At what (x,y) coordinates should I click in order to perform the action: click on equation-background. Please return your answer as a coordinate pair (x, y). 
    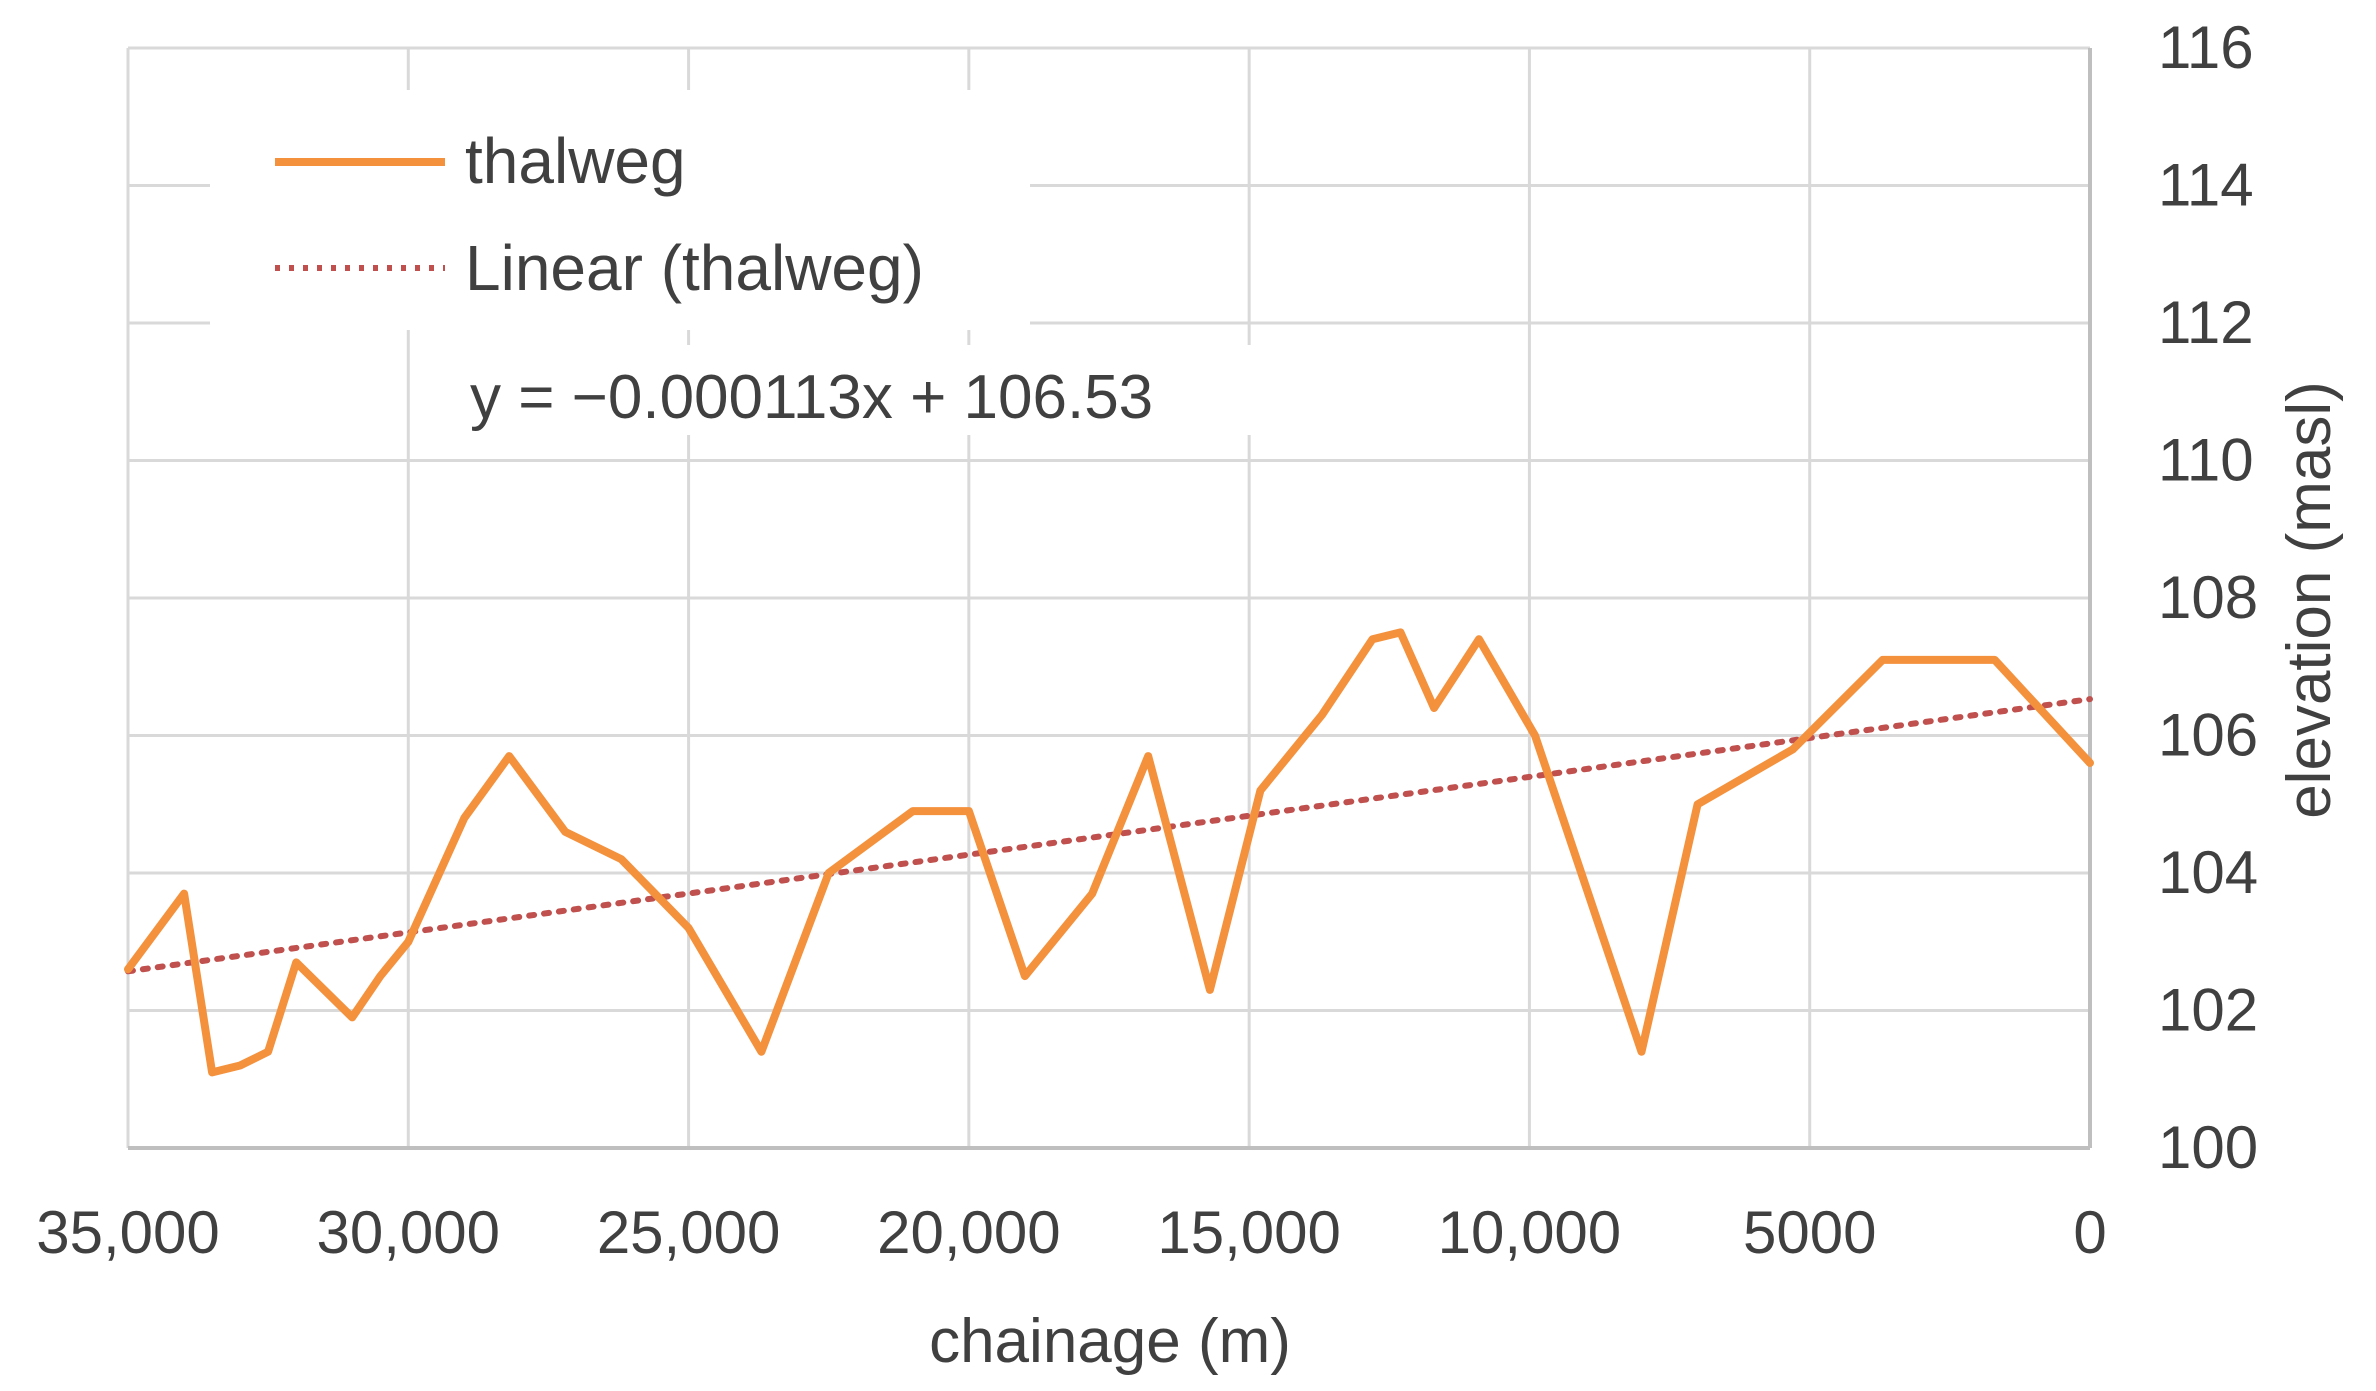
    Looking at the image, I should click on (865, 390).